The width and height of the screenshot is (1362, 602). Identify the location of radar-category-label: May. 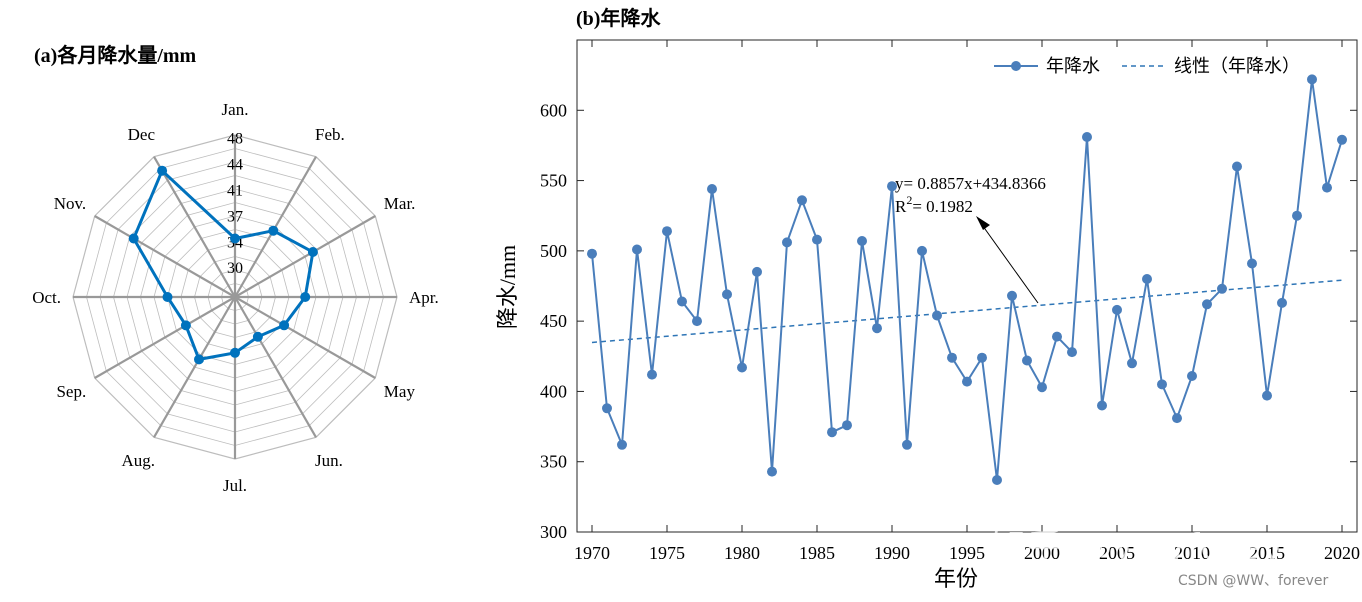
(400, 391).